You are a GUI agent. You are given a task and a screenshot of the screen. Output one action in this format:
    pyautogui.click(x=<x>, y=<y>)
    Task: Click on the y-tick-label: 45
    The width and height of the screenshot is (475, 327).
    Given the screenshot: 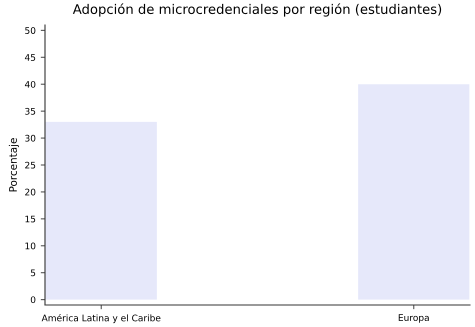 What is the action you would take?
    pyautogui.click(x=30, y=57)
    